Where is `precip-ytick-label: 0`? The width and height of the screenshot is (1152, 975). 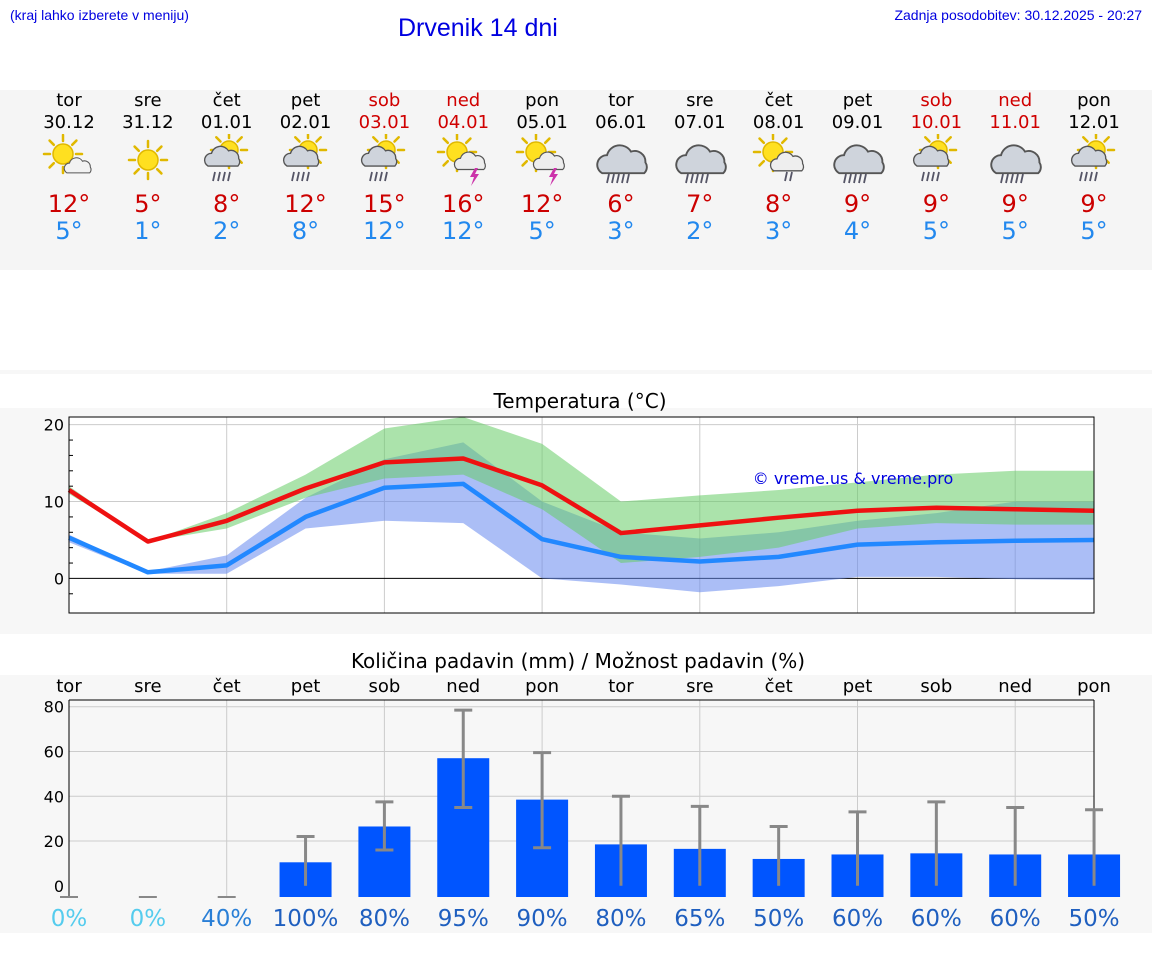
precip-ytick-label: 0 is located at coordinates (59, 886).